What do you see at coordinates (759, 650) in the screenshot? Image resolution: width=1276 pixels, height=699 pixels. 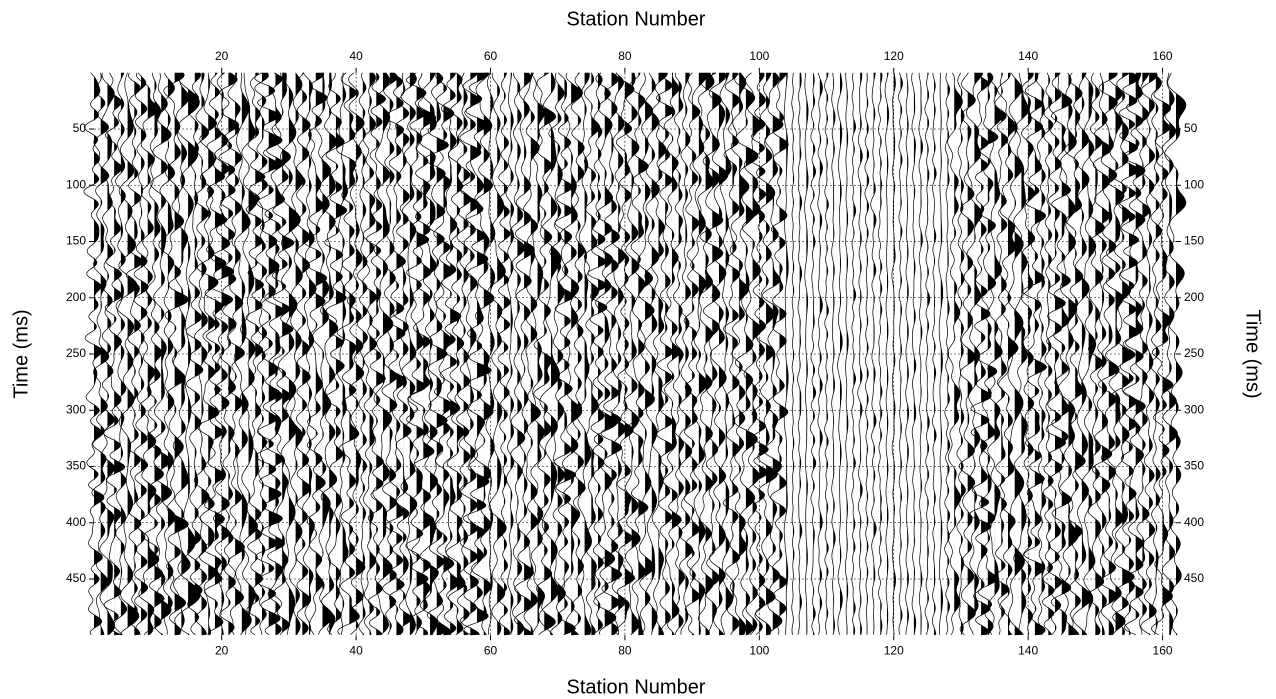 I see `x-tick-label-bottom: 100` at bounding box center [759, 650].